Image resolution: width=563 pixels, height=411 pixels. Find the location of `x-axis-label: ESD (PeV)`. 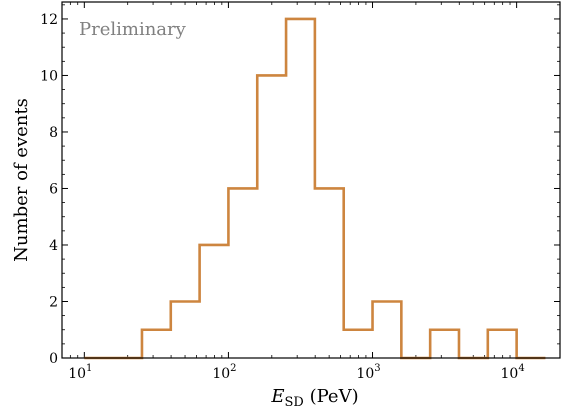

x-axis-label: ESD (PeV) is located at coordinates (314, 398).